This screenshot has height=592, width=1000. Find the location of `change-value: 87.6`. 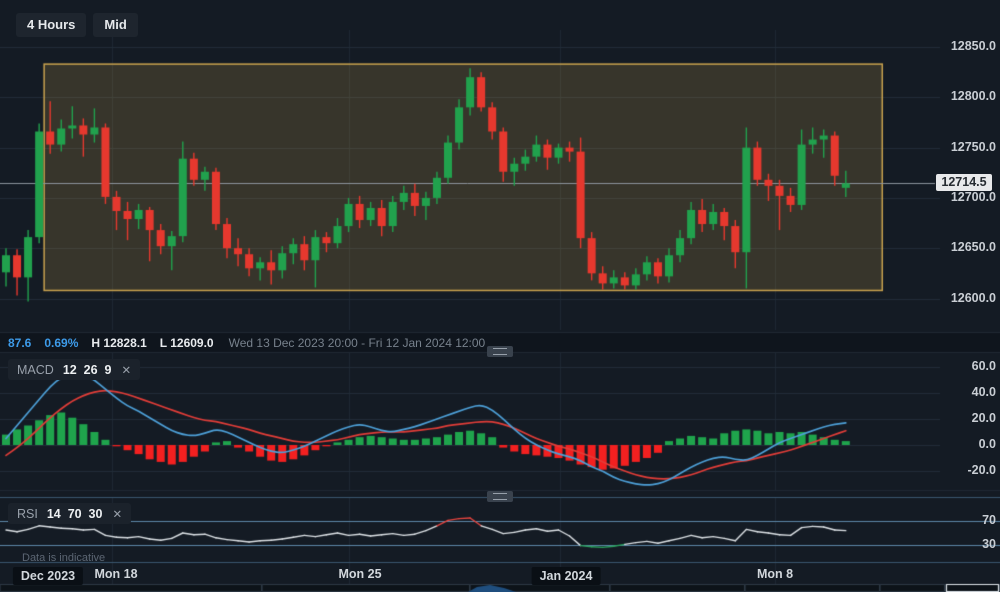

change-value: 87.6 is located at coordinates (20, 342).